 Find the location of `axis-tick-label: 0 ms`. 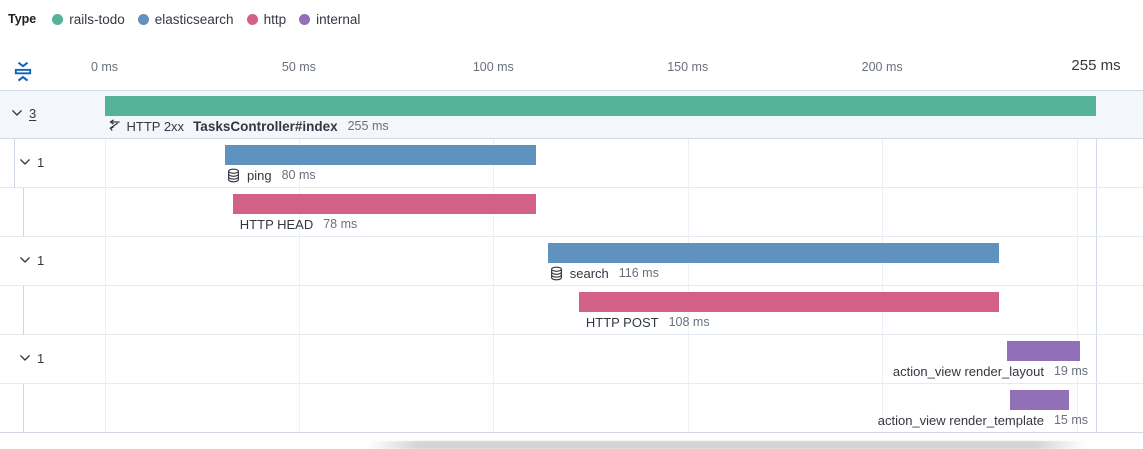

axis-tick-label: 0 ms is located at coordinates (104, 67).